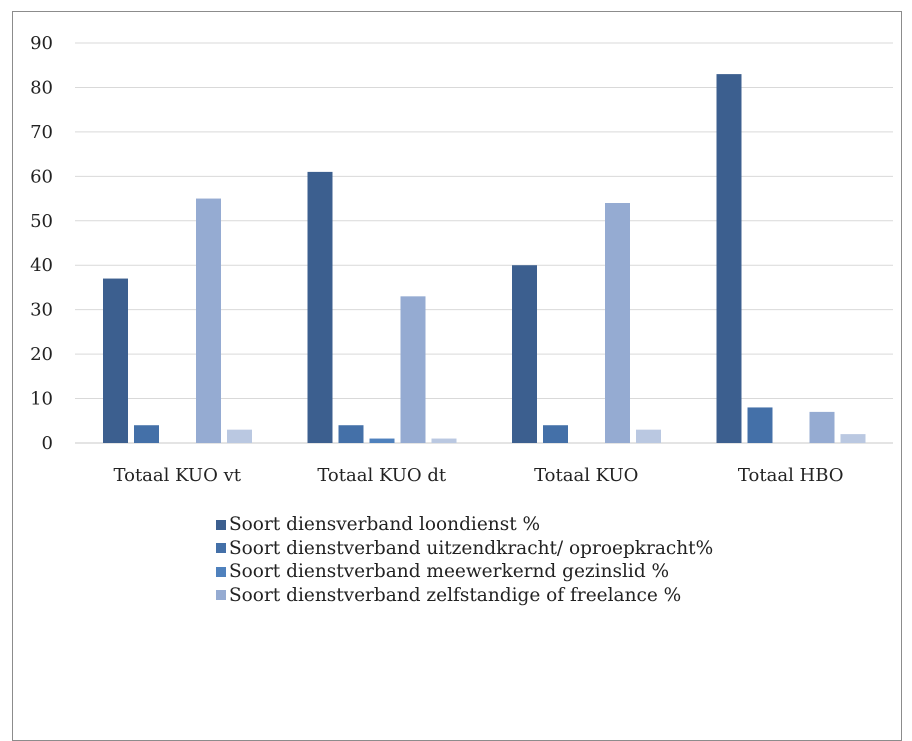 The image size is (912, 741). I want to click on y-tick-label: 60, so click(41, 176).